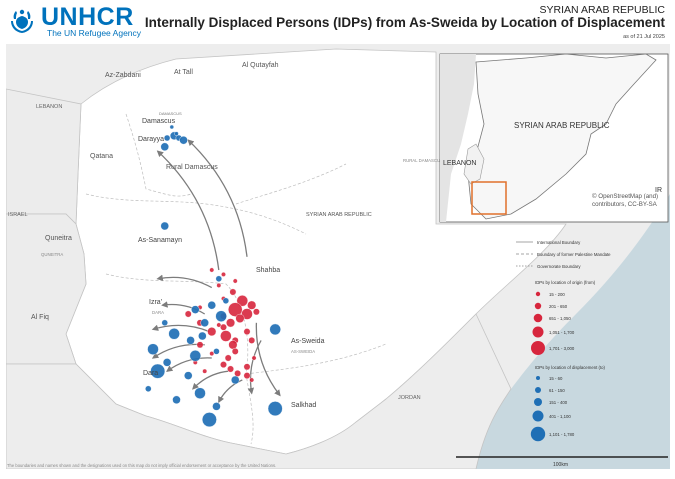 The width and height of the screenshot is (675, 479). What do you see at coordinates (160, 240) in the screenshot?
I see `label-as-sanamayn: As-Sanamayn` at bounding box center [160, 240].